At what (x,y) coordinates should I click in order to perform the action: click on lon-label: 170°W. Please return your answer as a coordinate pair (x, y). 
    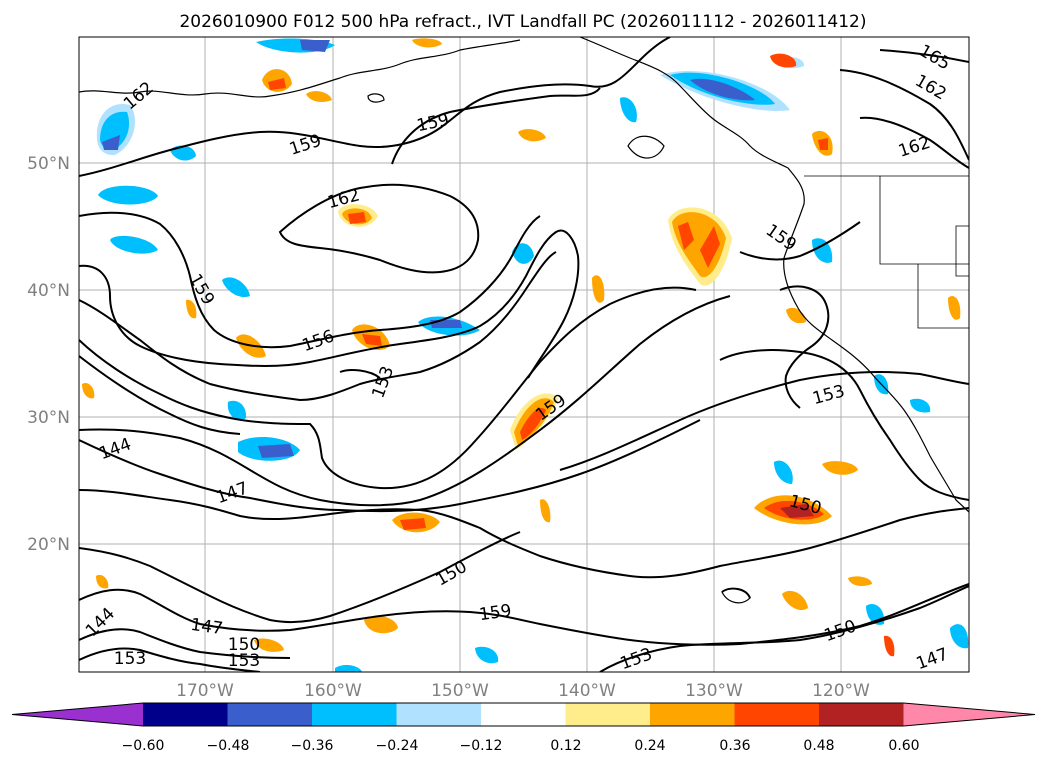
    Looking at the image, I should click on (205, 691).